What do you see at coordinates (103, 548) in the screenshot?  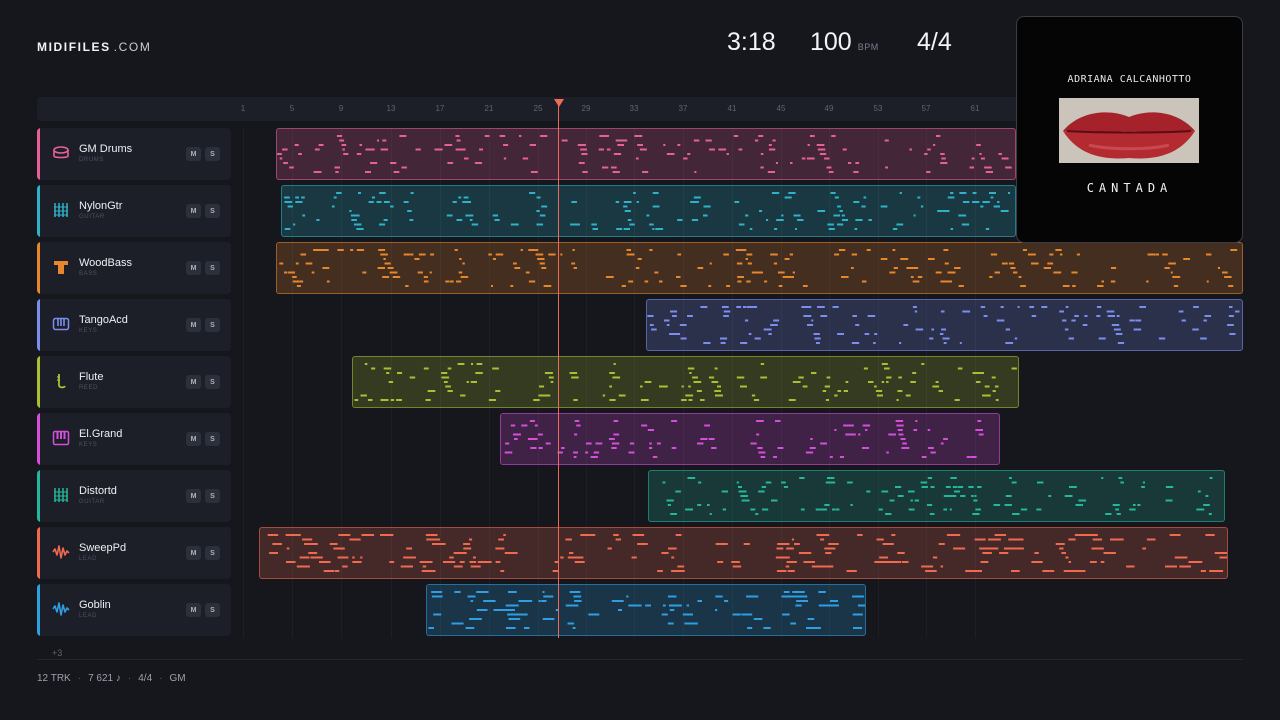 I see `track-name: SweepPd` at bounding box center [103, 548].